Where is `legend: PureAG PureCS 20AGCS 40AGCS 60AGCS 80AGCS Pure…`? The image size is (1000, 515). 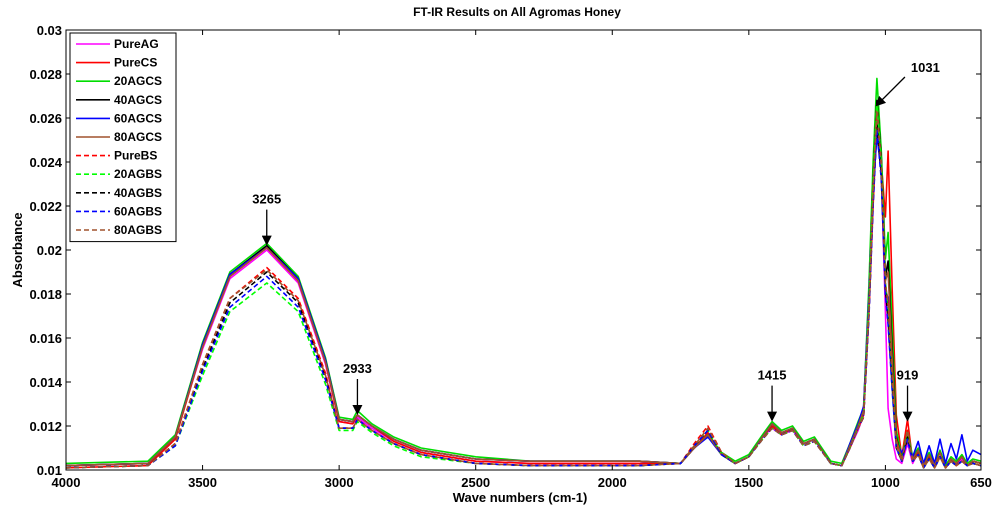
legend: PureAG PureCS 20AGCS 40AGCS 60AGCS 80AGCS Pure… is located at coordinates (123, 137).